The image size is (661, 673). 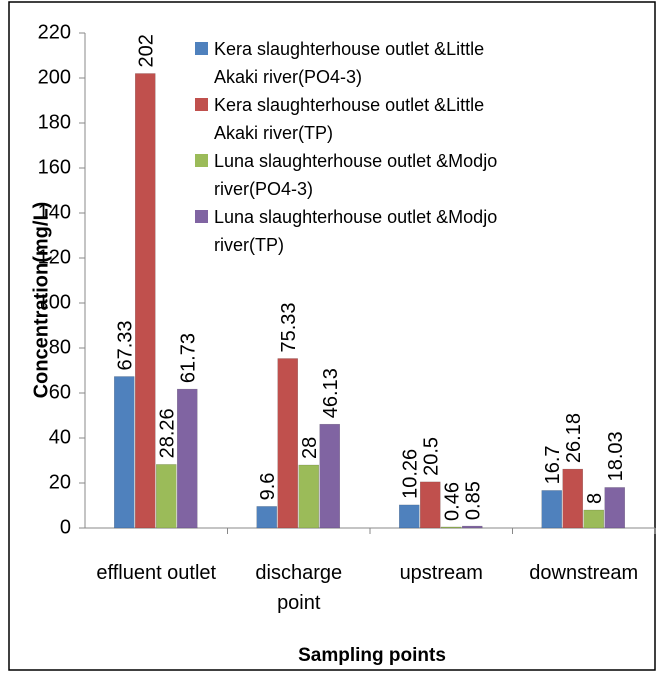 I want to click on data-label: 0.46, so click(x=452, y=501).